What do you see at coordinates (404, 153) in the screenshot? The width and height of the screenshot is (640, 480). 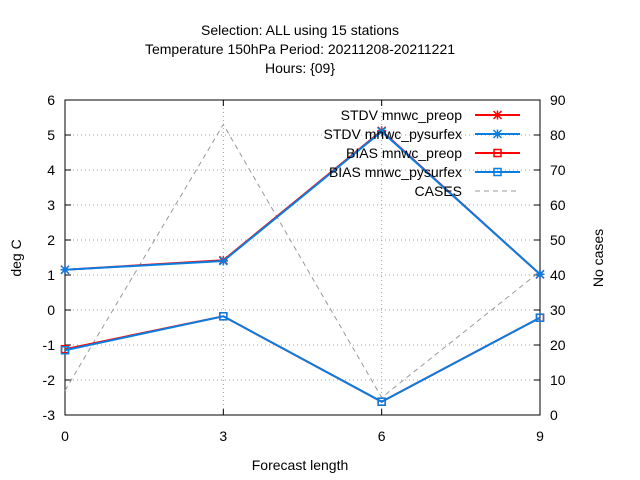 I see `legend-label: BIAS mnwc_preop` at bounding box center [404, 153].